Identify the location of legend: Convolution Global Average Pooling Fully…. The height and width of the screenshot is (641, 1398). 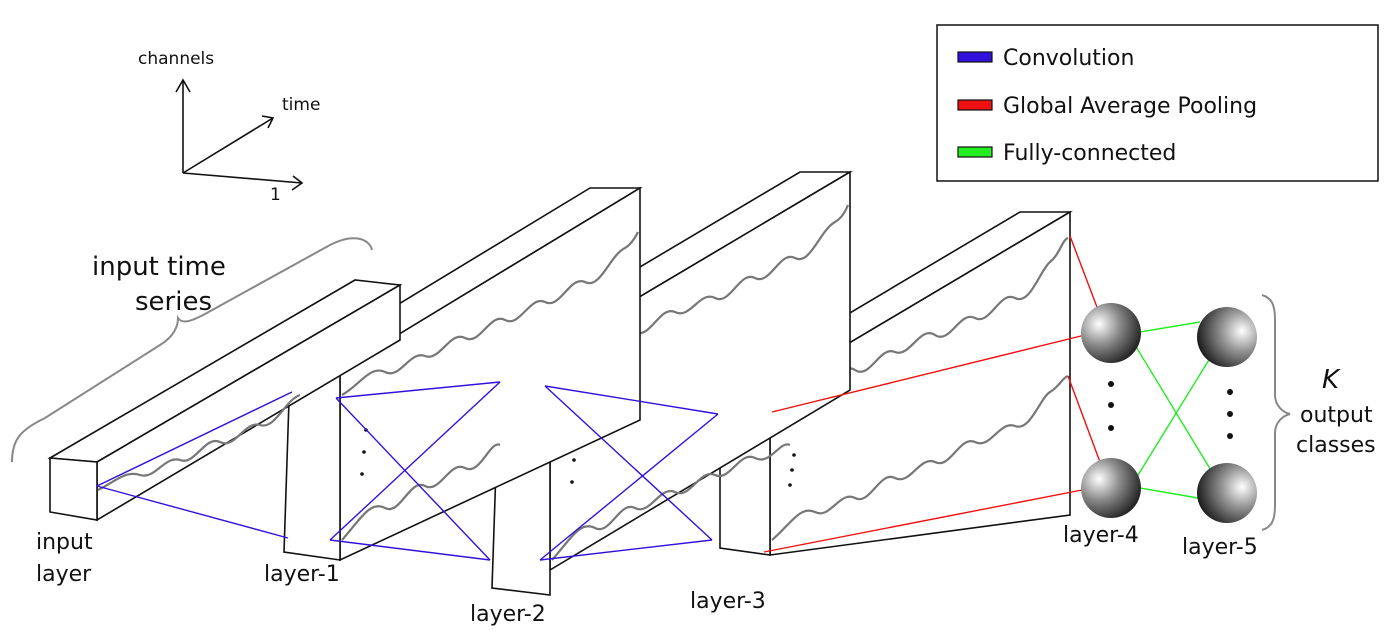
(1157, 103).